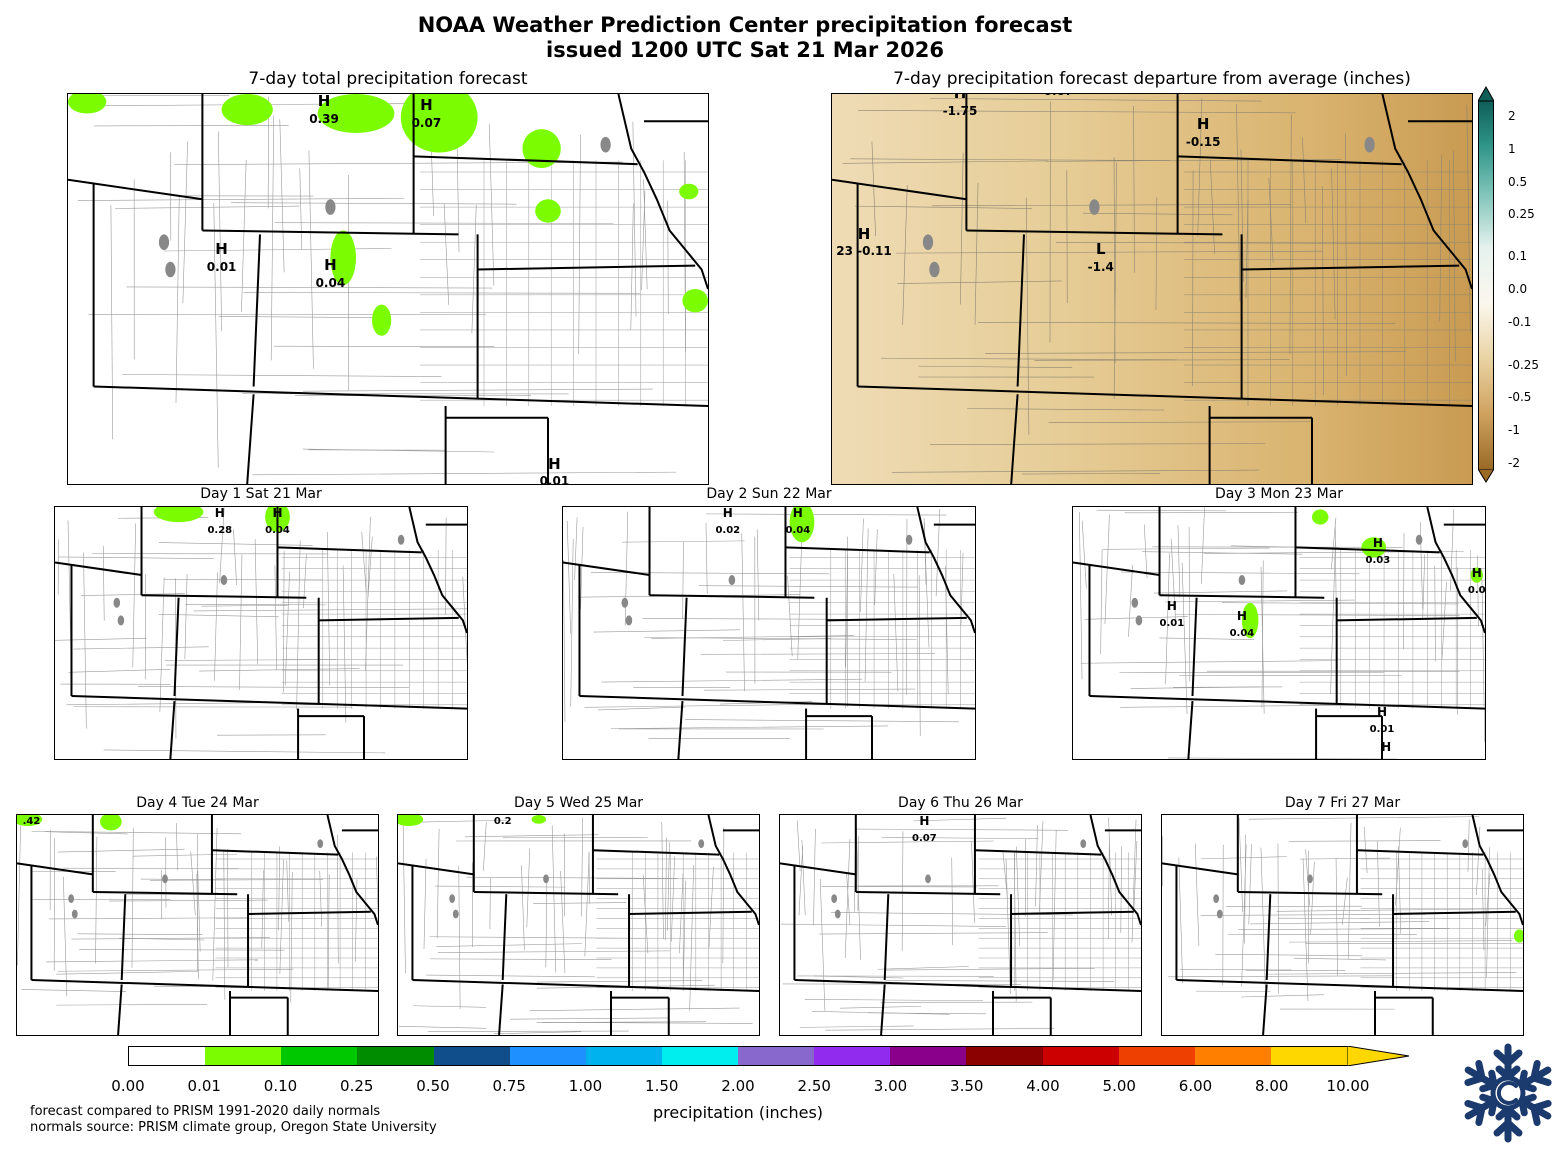 The height and width of the screenshot is (1151, 1560). I want to click on extremum-value: 0.0, so click(1476, 591).